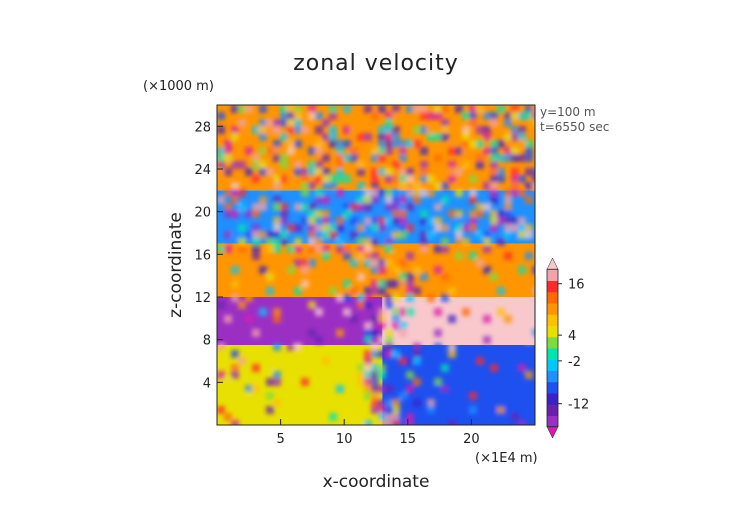 The height and width of the screenshot is (532, 752). I want to click on colorbar-tick-label: 16, so click(576, 285).